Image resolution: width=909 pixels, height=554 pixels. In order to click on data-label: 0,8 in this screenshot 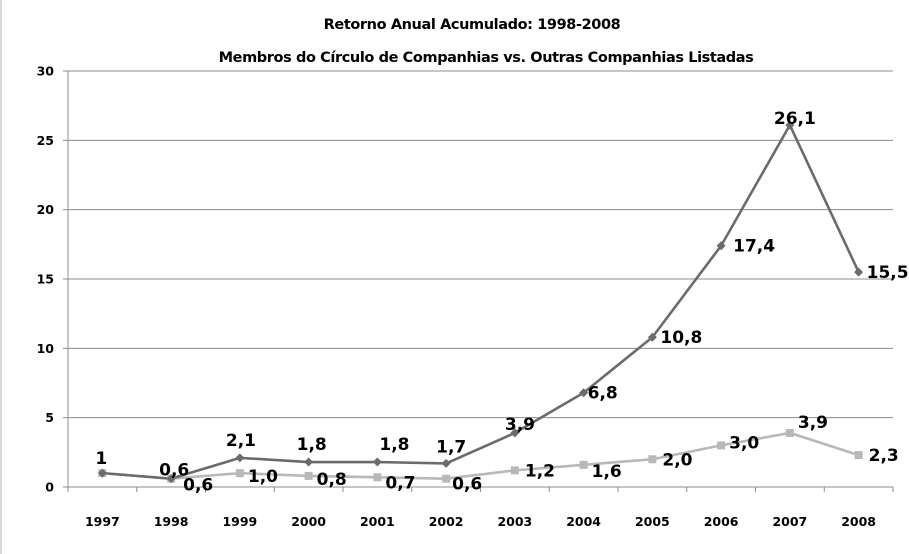, I will do `click(332, 480)`.